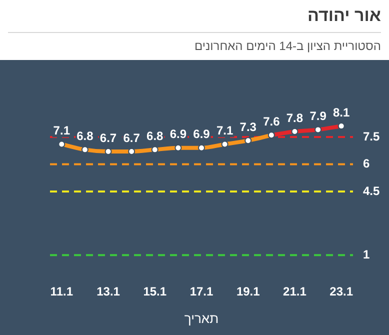 The image size is (389, 335). Describe the element at coordinates (295, 291) in the screenshot. I see `x-tick-label: 21.1` at that location.